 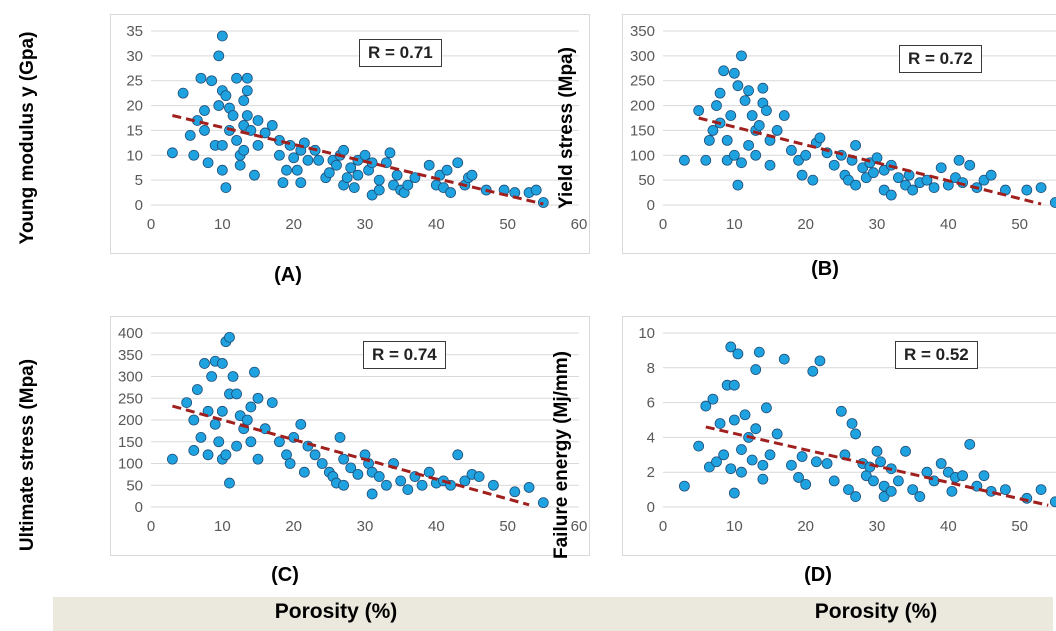 I want to click on x-tick-a-4: 40, so click(x=436, y=224).